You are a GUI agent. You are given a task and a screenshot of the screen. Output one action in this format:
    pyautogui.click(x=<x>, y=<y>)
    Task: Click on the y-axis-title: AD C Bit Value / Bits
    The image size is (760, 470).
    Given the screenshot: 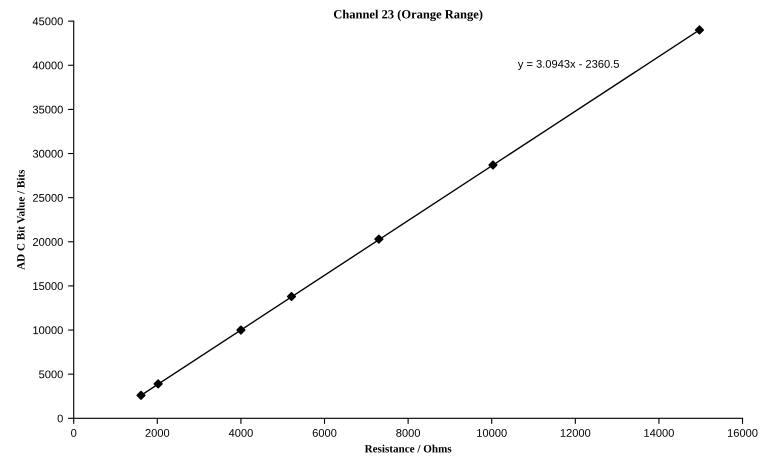 What is the action you would take?
    pyautogui.click(x=20, y=220)
    